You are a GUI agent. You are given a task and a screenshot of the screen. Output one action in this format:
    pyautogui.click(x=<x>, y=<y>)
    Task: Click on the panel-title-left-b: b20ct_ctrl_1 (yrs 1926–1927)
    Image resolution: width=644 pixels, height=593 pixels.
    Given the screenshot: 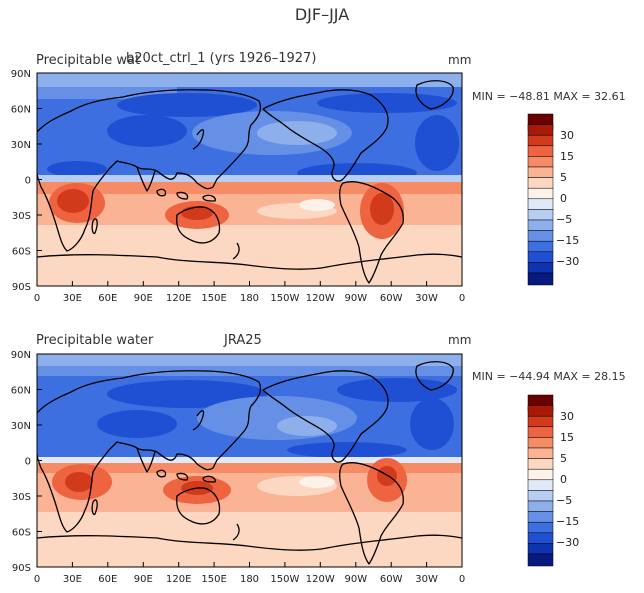 What is the action you would take?
    pyautogui.click(x=221, y=58)
    